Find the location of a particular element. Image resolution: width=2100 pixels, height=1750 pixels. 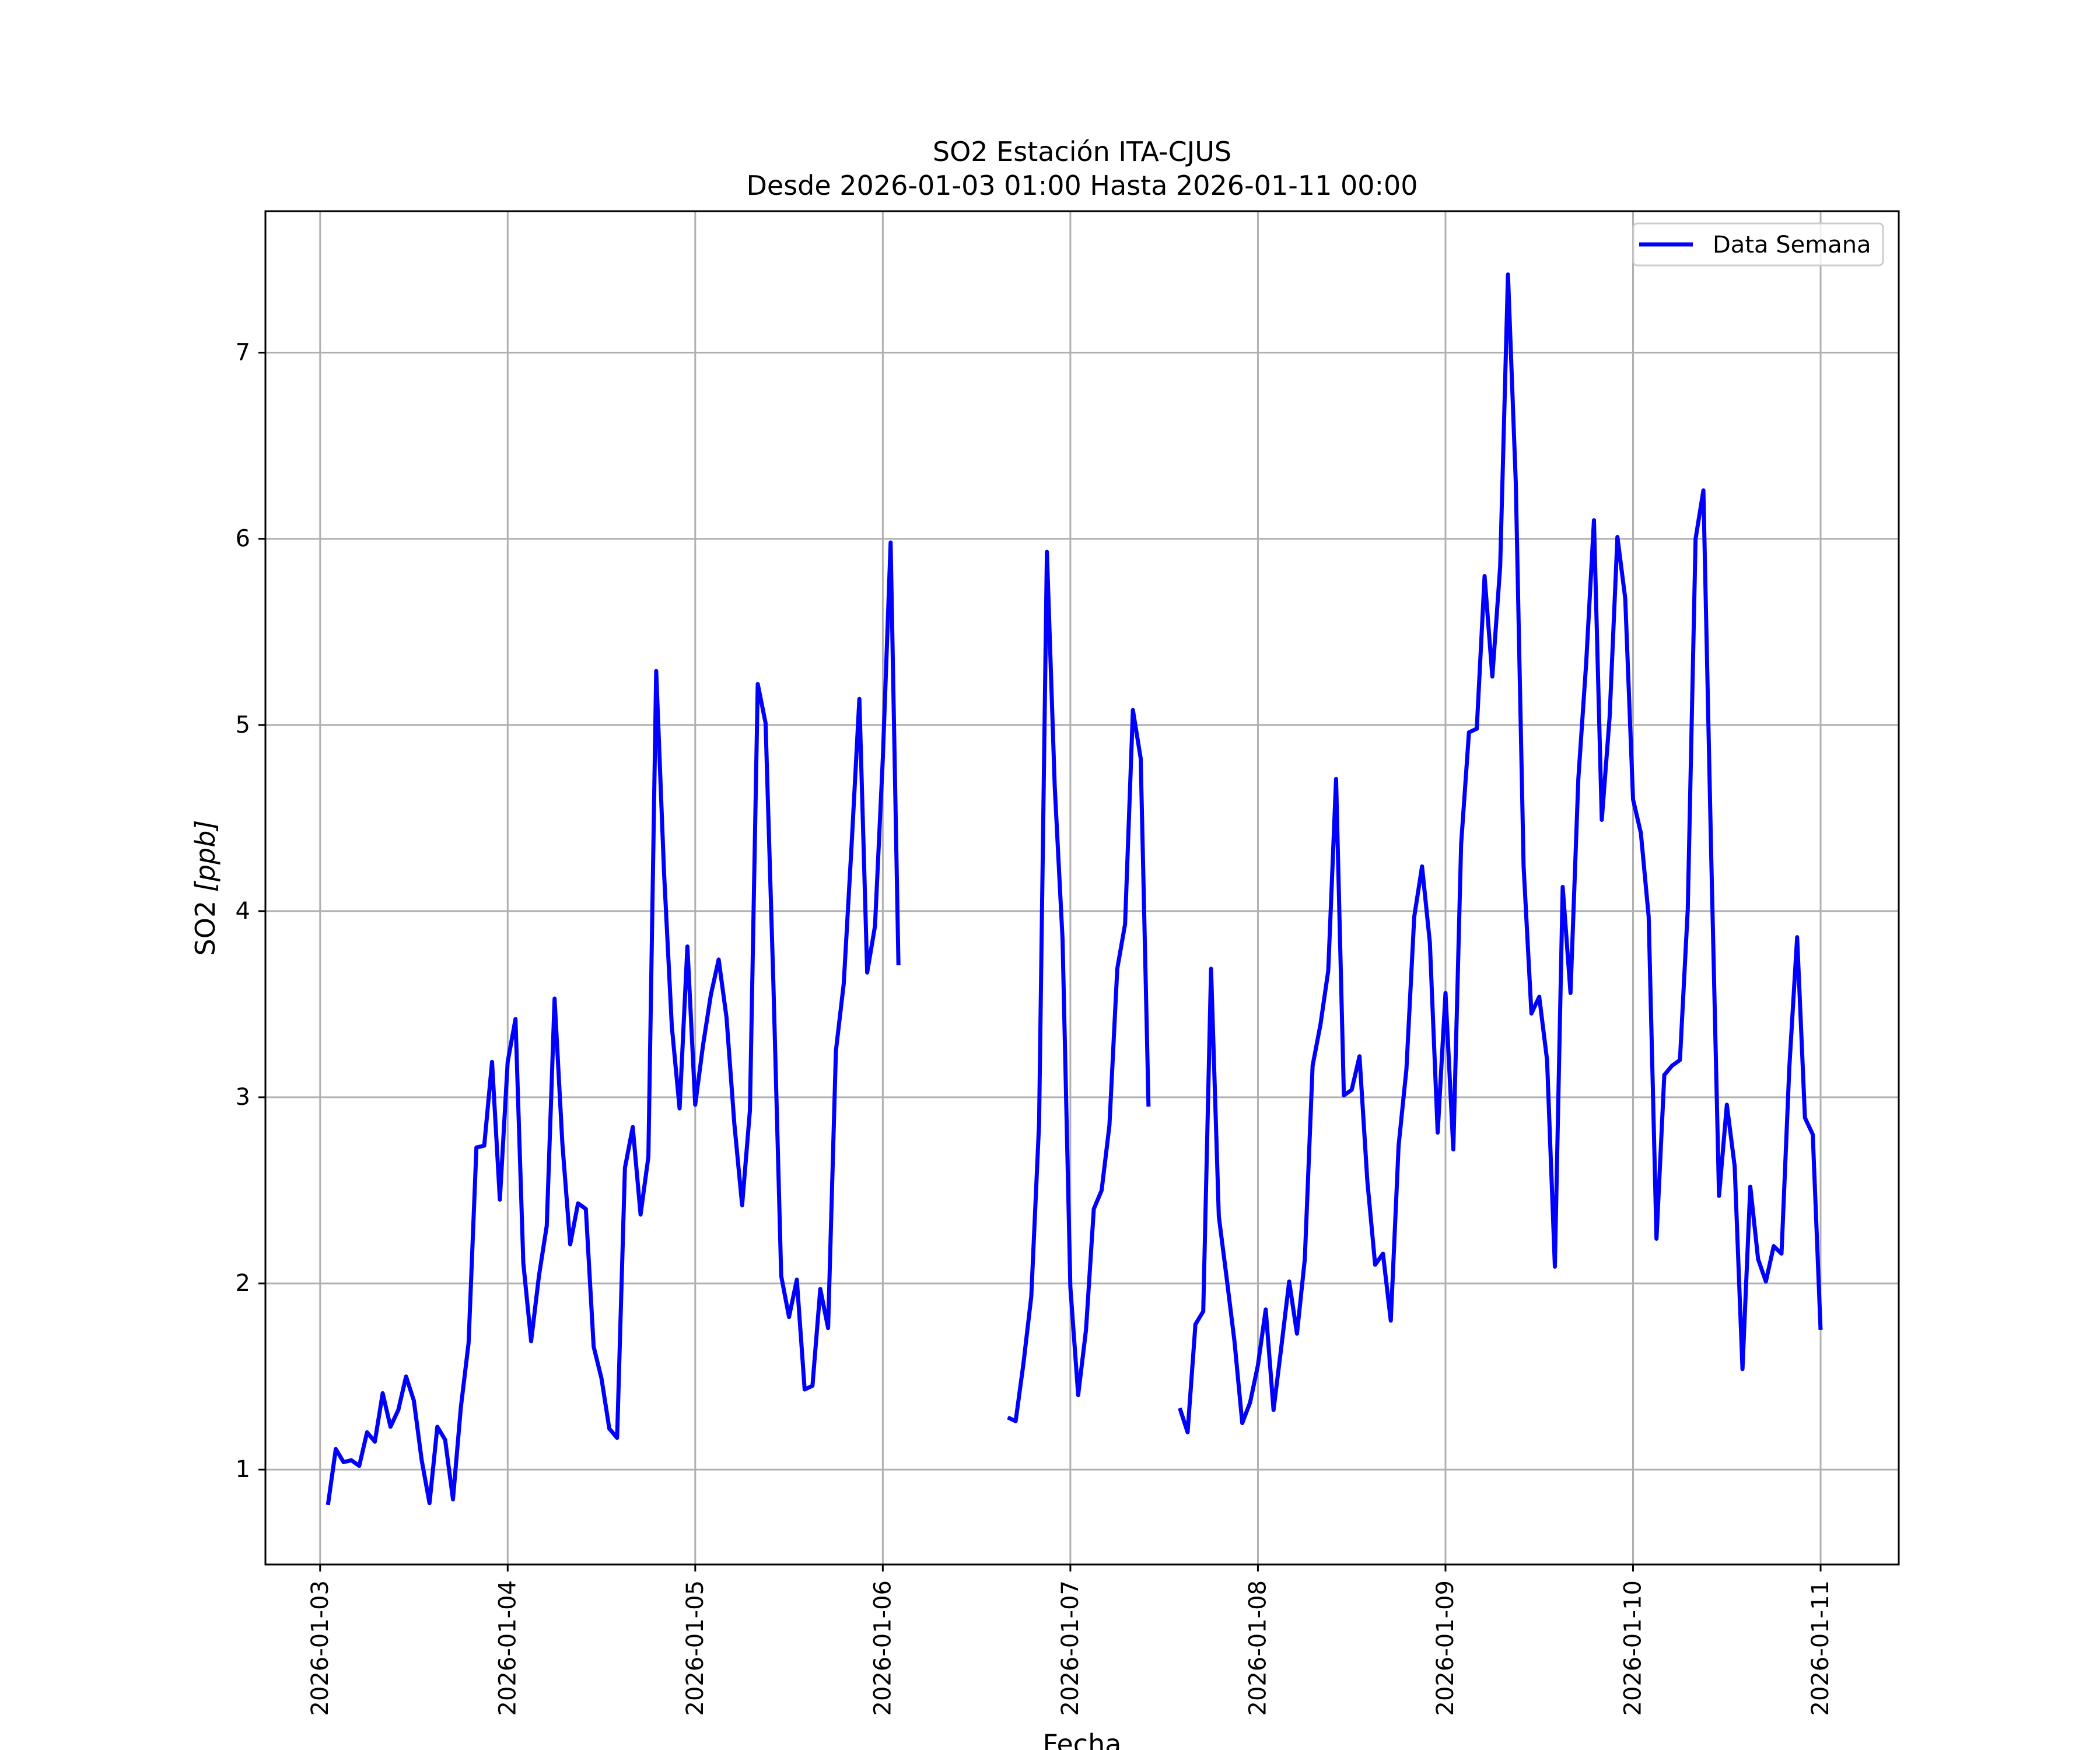

y-axis-label: SO2 [ppb] is located at coordinates (205, 888).